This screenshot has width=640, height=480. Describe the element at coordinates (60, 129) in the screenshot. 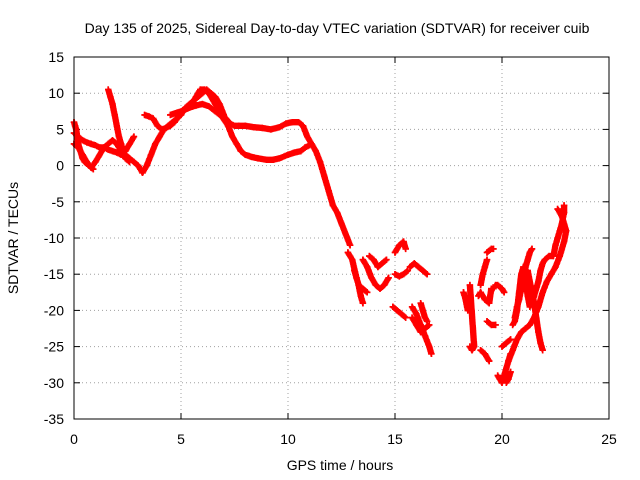

I see `y-tick-label: 5` at that location.